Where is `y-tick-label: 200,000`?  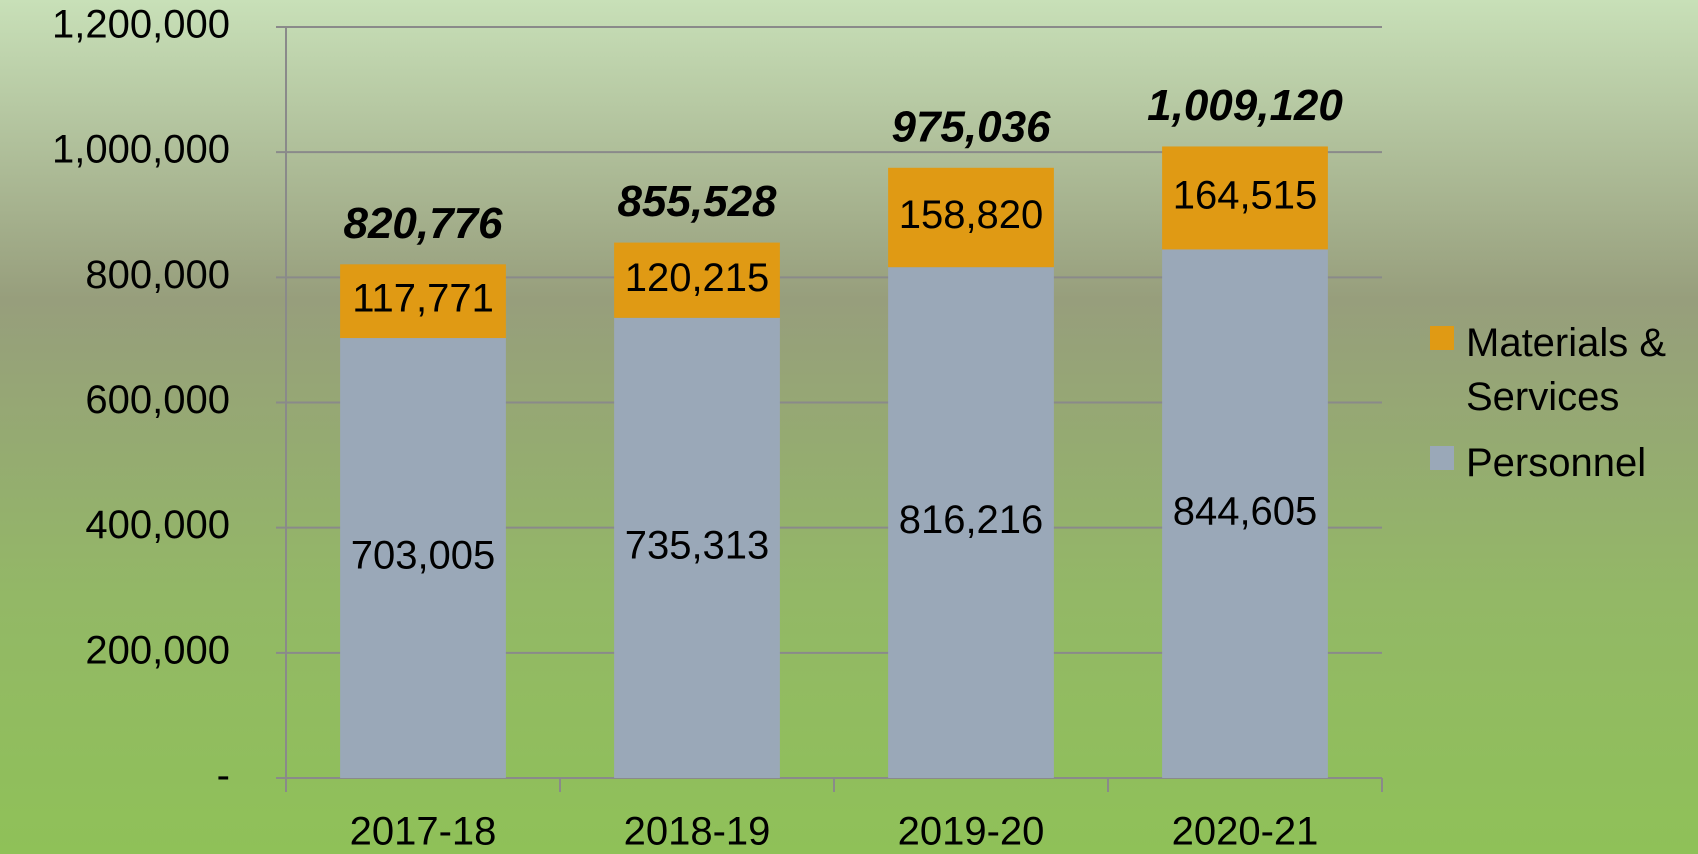
y-tick-label: 200,000 is located at coordinates (157, 650).